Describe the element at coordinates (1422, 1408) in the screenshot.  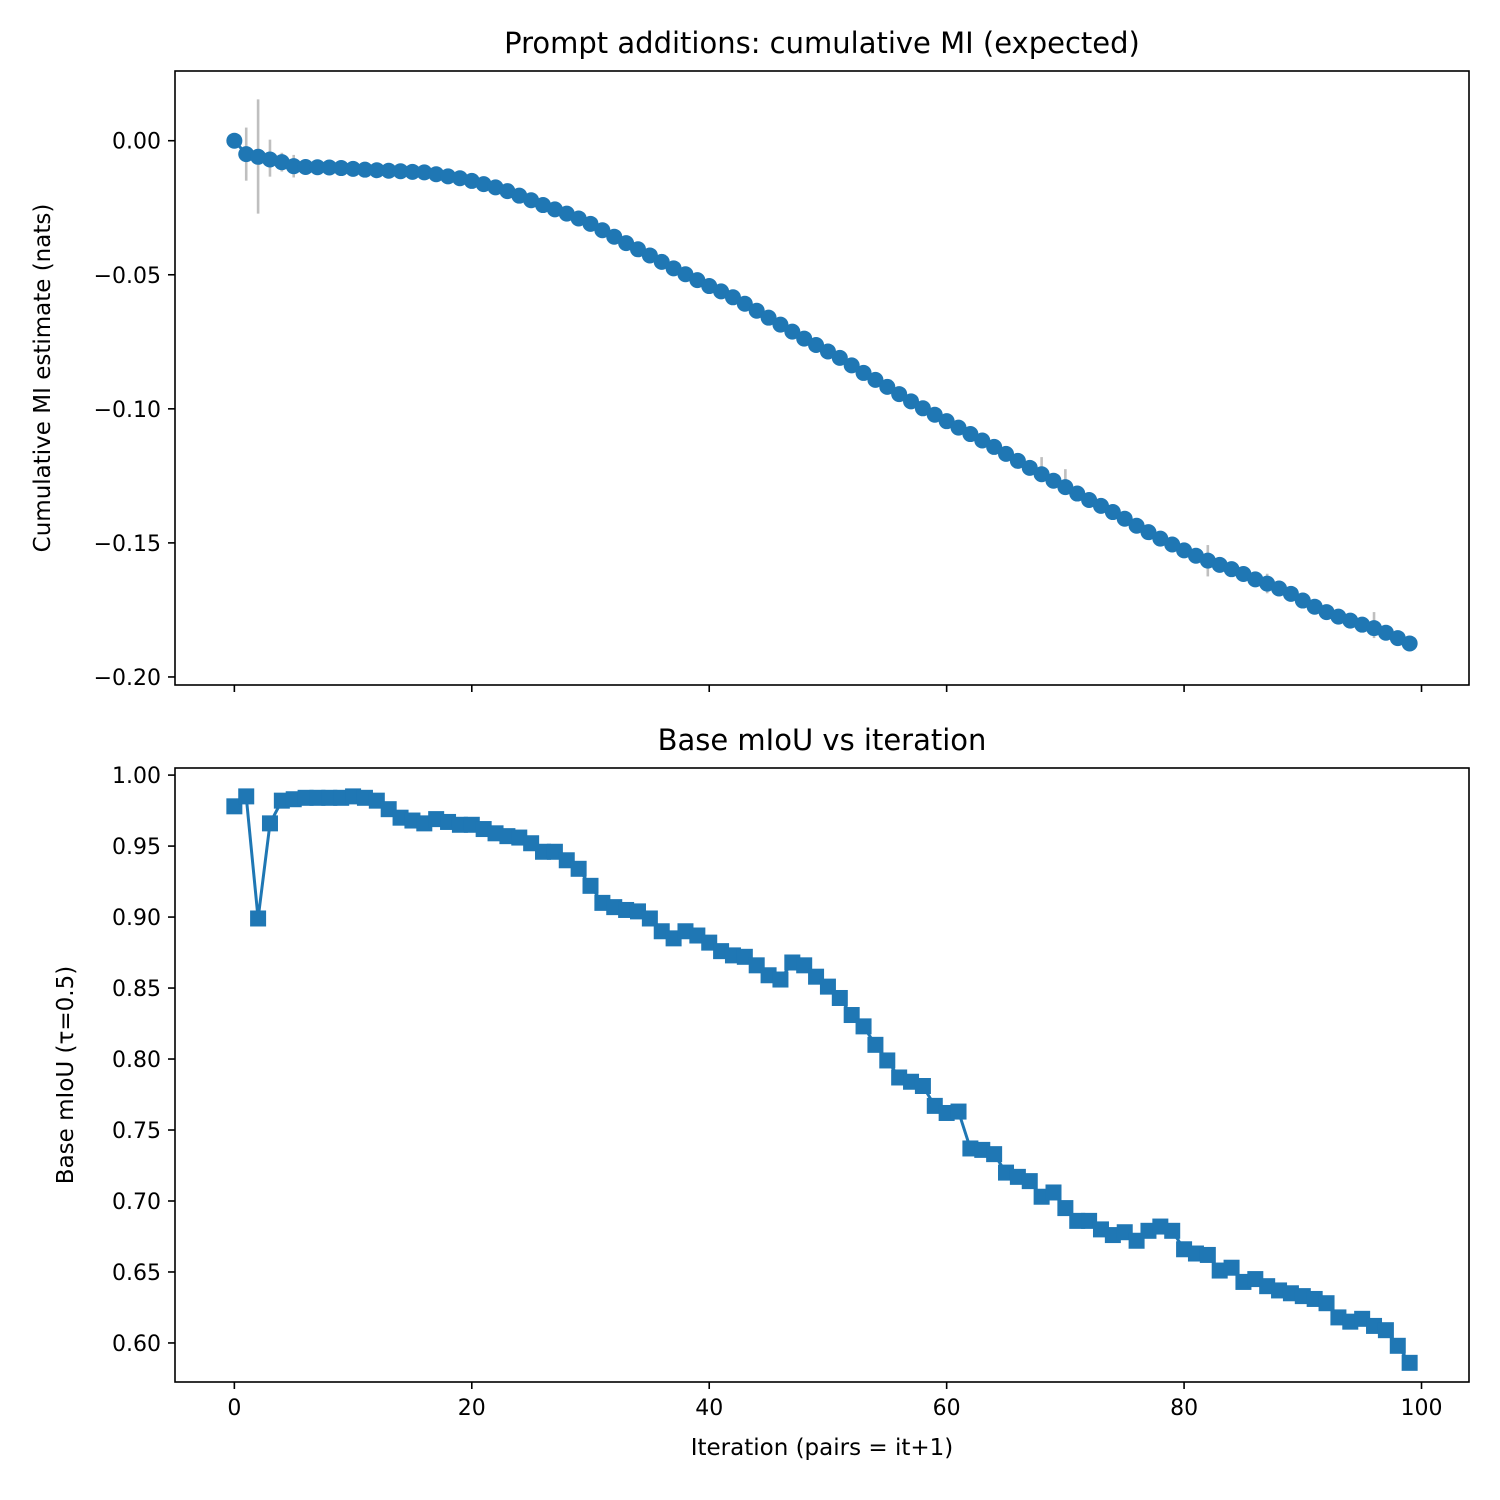
I see `miou-x-tick-label: 100` at that location.